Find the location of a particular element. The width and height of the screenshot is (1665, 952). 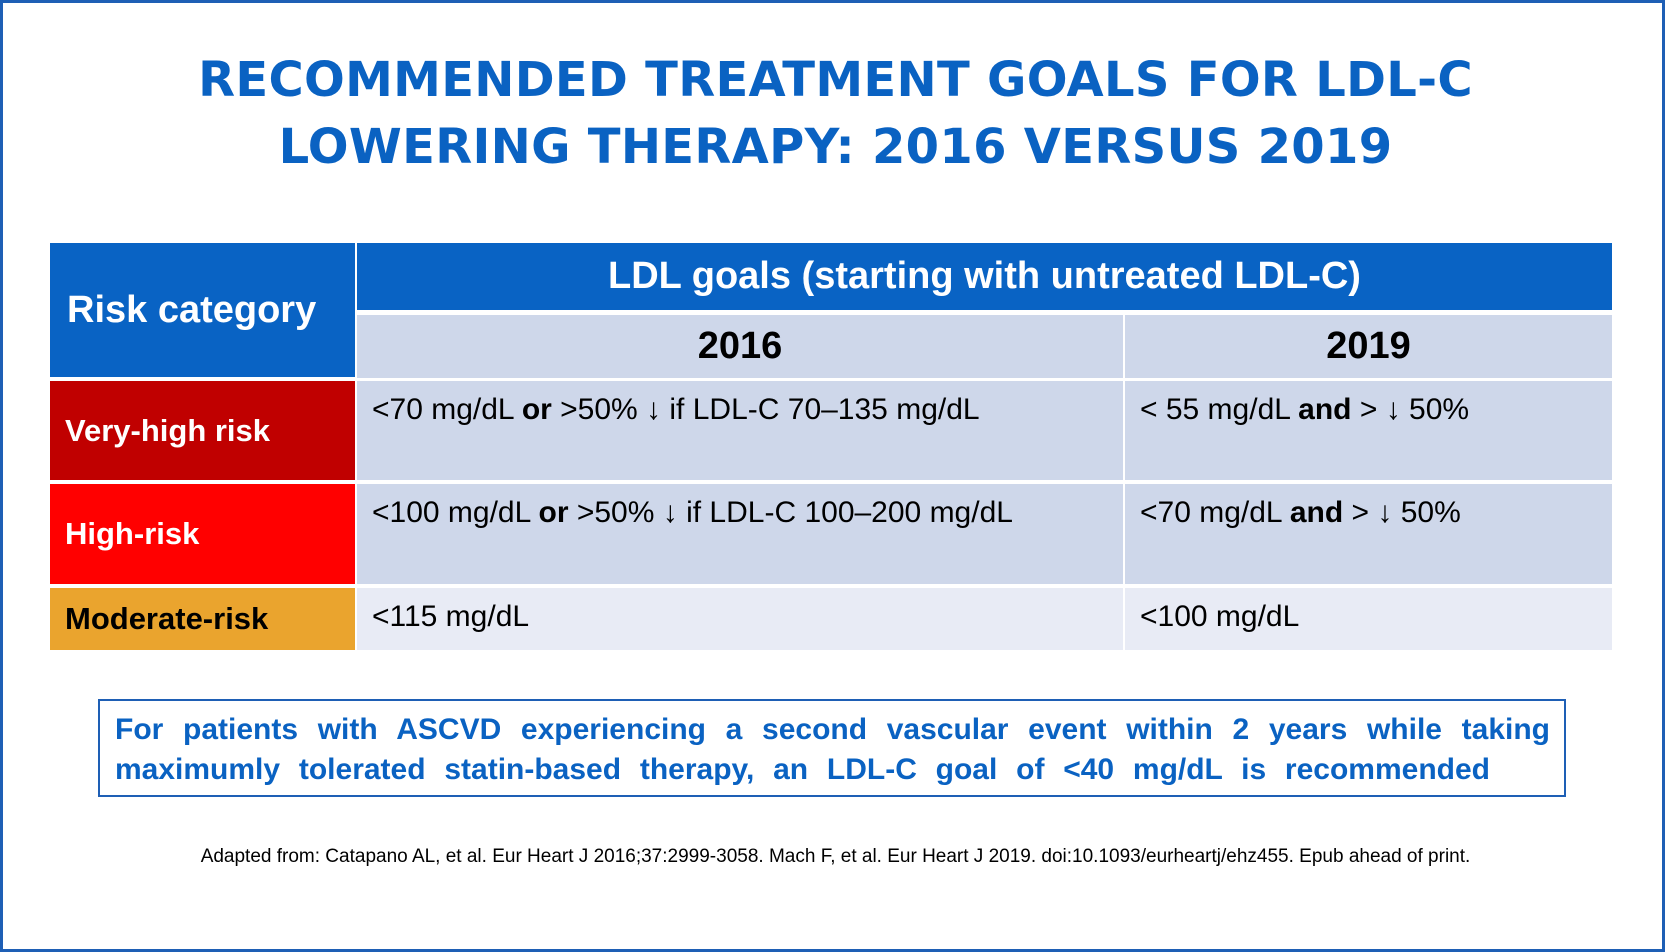

risk-category-header: Risk category is located at coordinates (202, 310).